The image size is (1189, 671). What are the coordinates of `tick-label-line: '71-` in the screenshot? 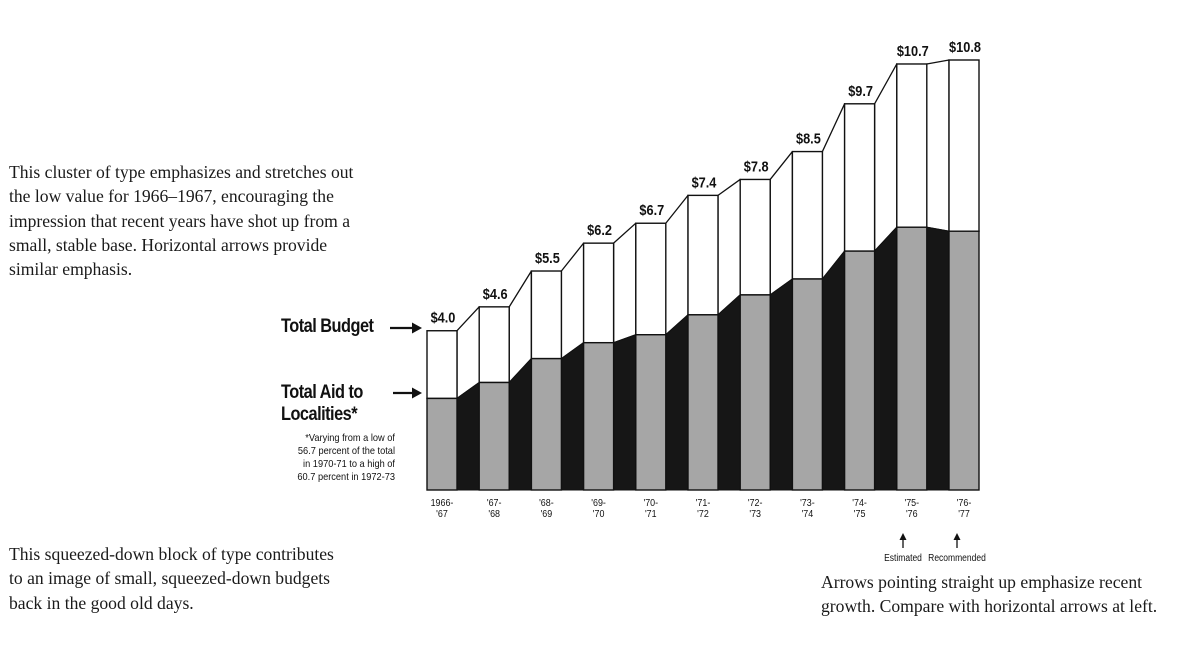 It's located at (703, 503).